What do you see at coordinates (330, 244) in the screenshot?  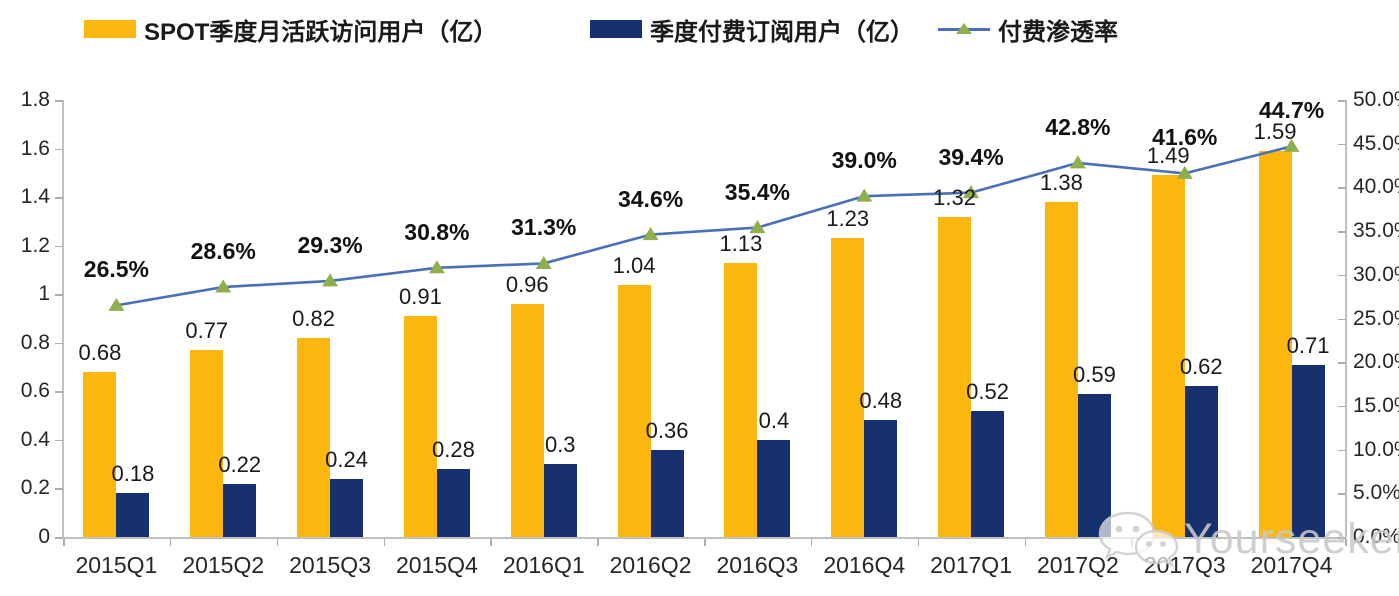 I see `penetration-value-label: 29.3%` at bounding box center [330, 244].